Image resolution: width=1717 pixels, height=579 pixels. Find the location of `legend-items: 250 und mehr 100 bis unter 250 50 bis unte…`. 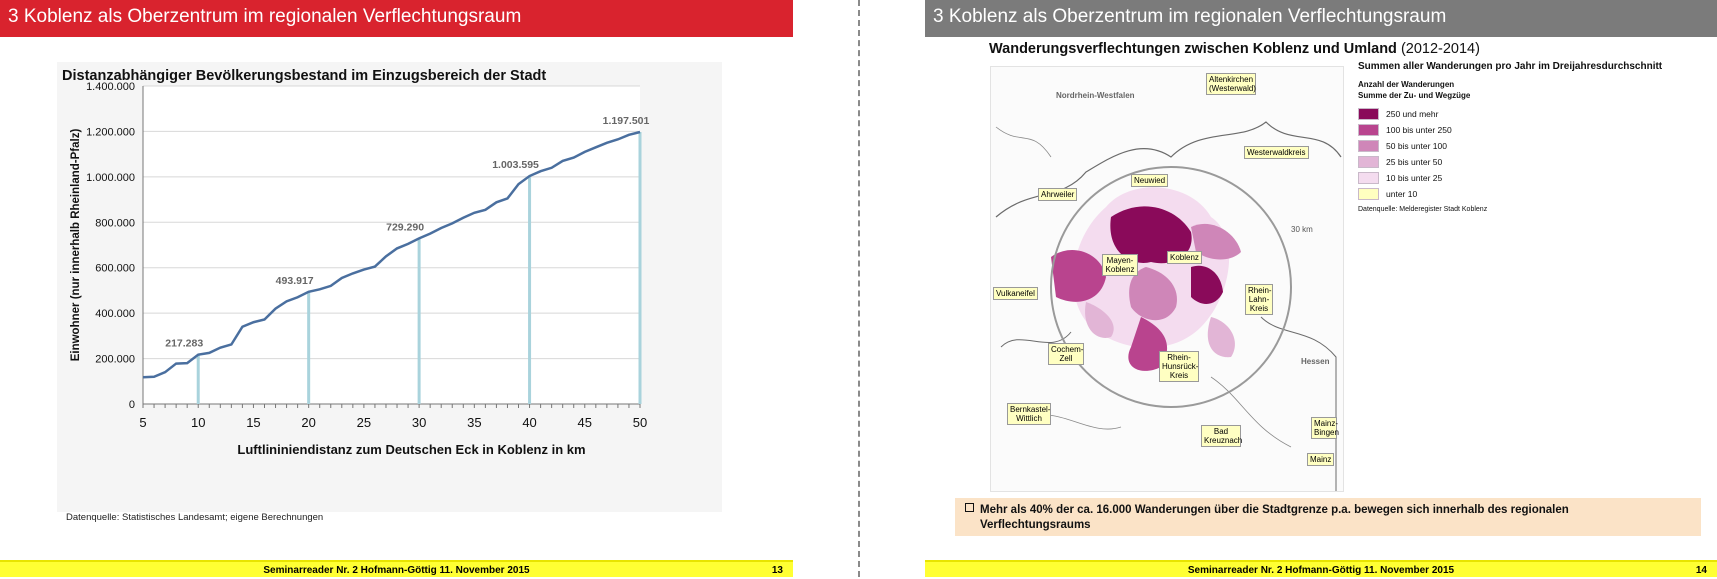

legend-items: 250 und mehr 100 bis unter 250 50 bis unte… is located at coordinates (1510, 154).